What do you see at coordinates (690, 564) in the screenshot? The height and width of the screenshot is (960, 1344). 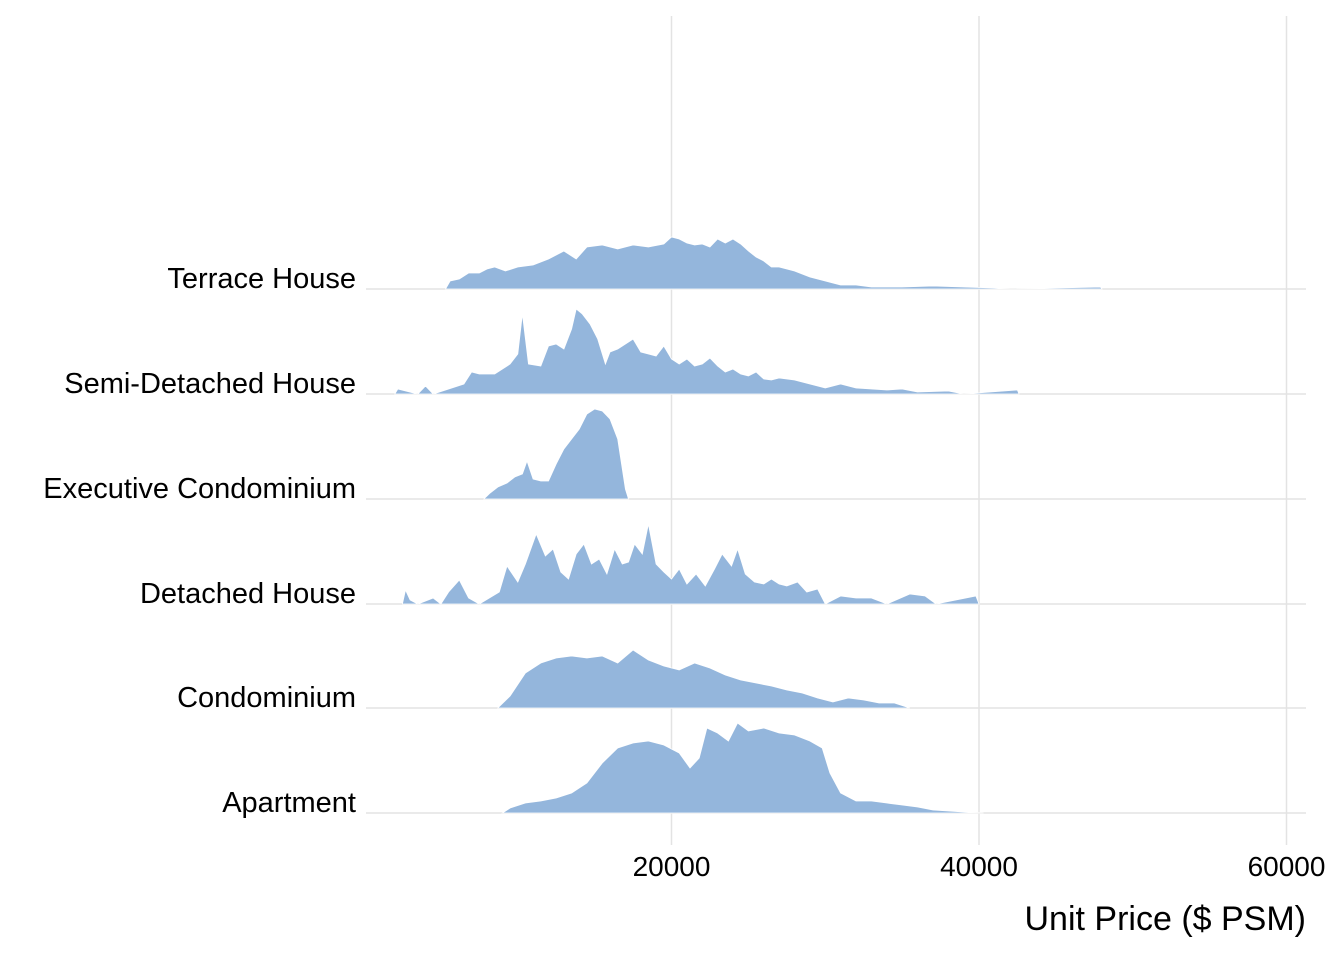 I see `density-area-detached-house` at bounding box center [690, 564].